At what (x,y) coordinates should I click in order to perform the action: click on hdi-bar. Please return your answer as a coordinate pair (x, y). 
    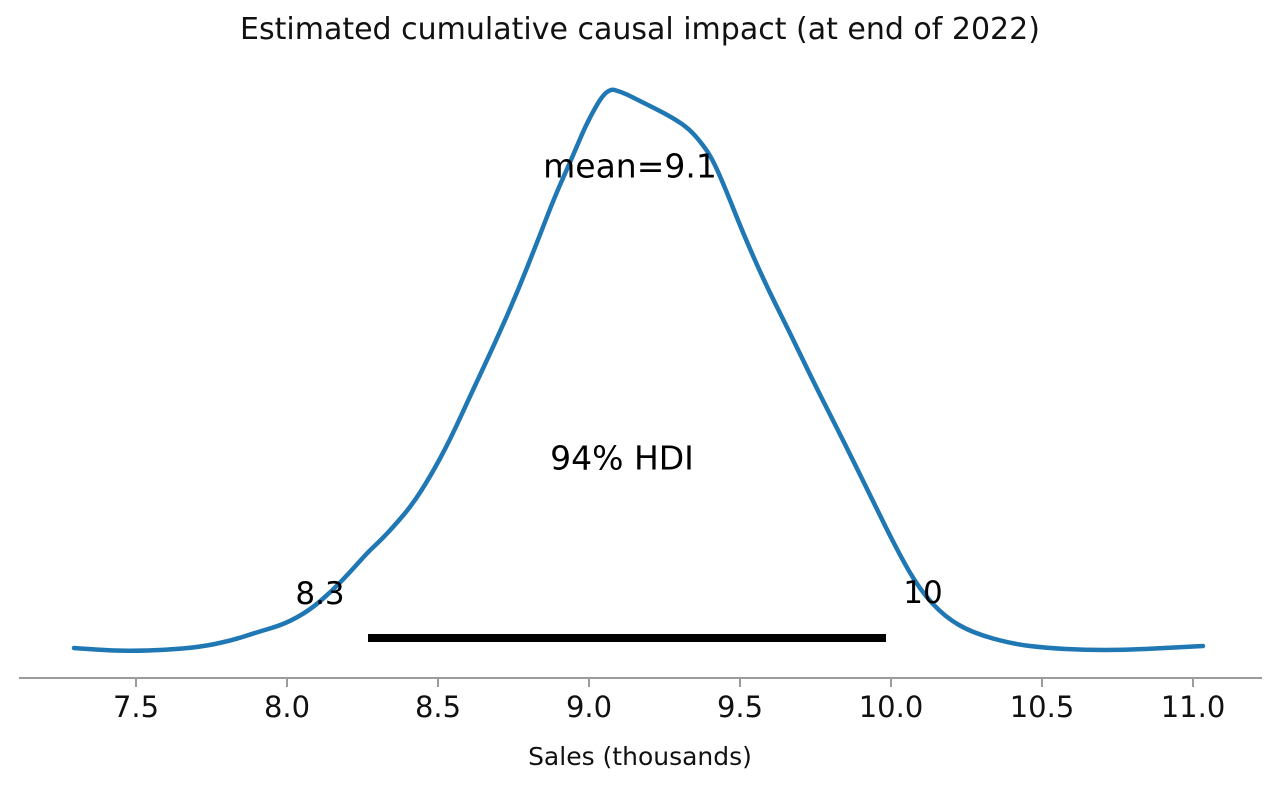
    Looking at the image, I should click on (627, 638).